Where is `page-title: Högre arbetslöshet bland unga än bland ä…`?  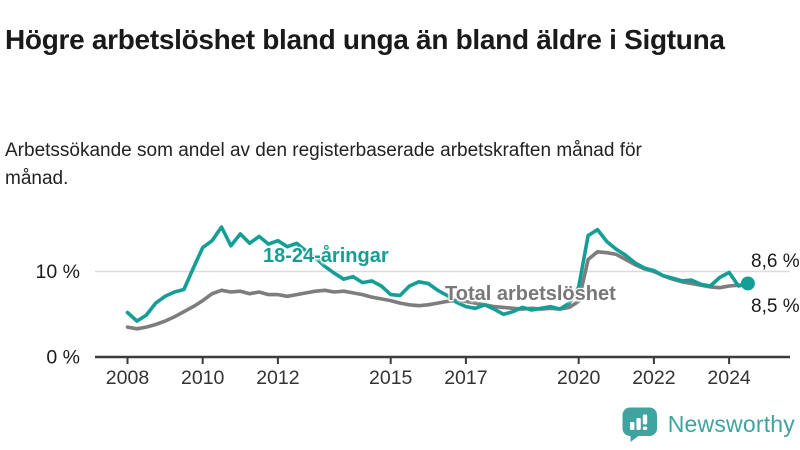 page-title: Högre arbetslöshet bland unga än bland ä… is located at coordinates (365, 39).